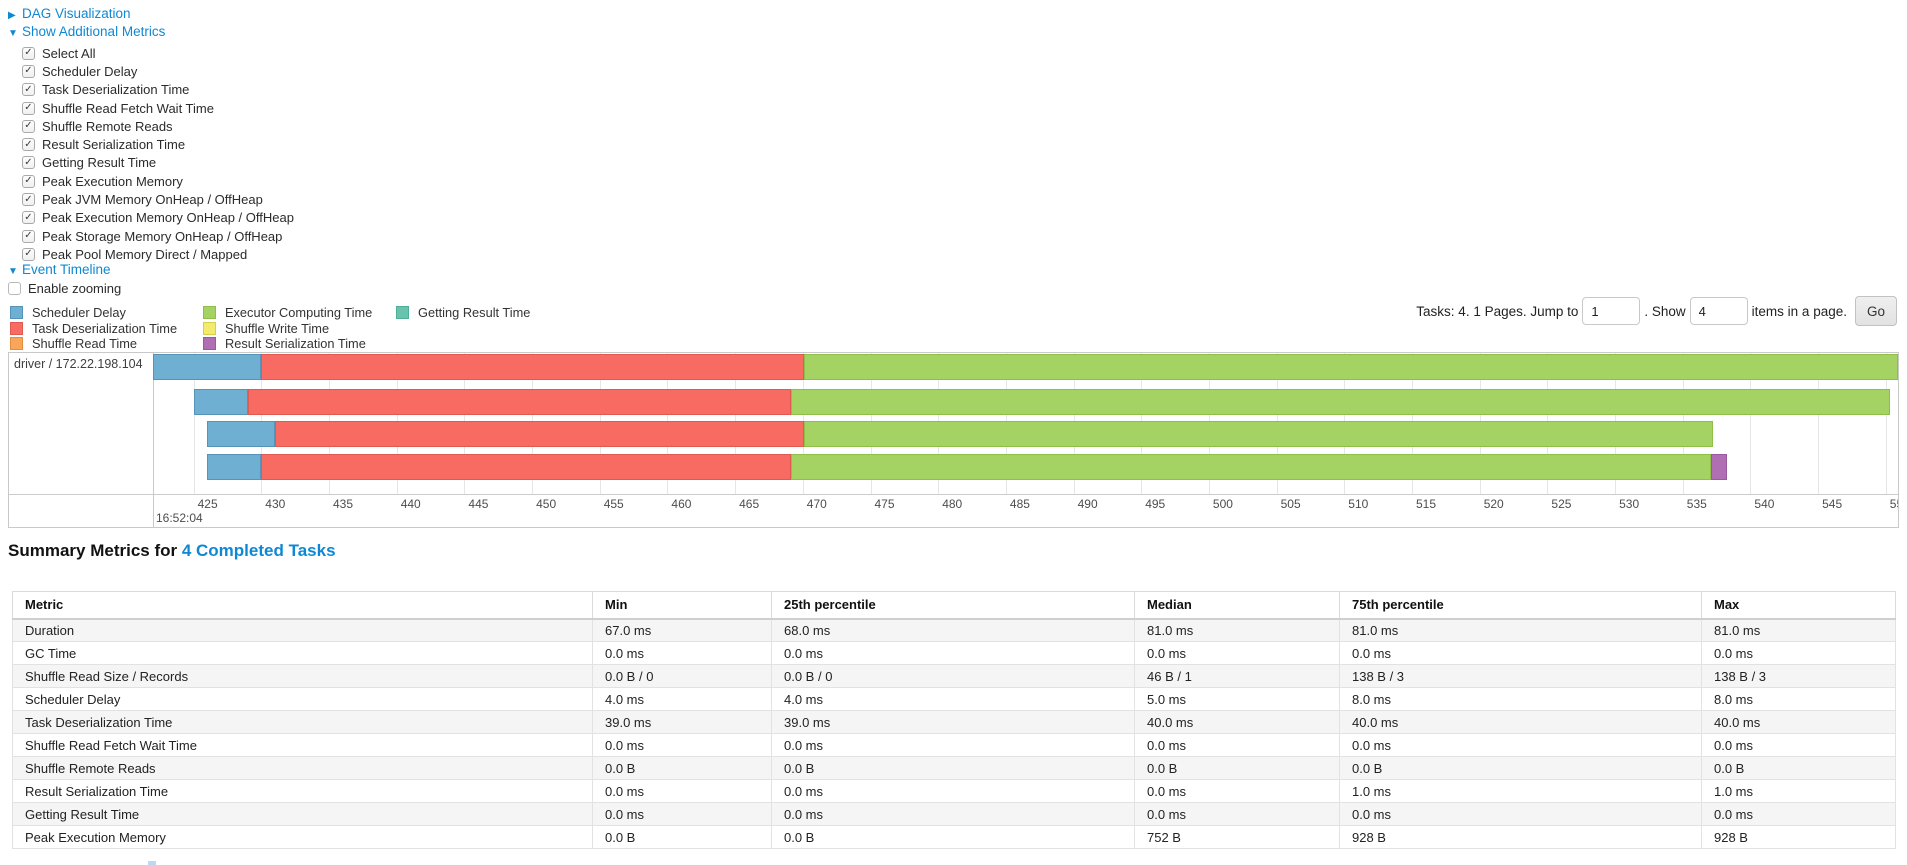 This screenshot has height=865, width=1907. I want to click on metric-checkbox-shuffle-read-fetch-wait-time: ✓, so click(28, 108).